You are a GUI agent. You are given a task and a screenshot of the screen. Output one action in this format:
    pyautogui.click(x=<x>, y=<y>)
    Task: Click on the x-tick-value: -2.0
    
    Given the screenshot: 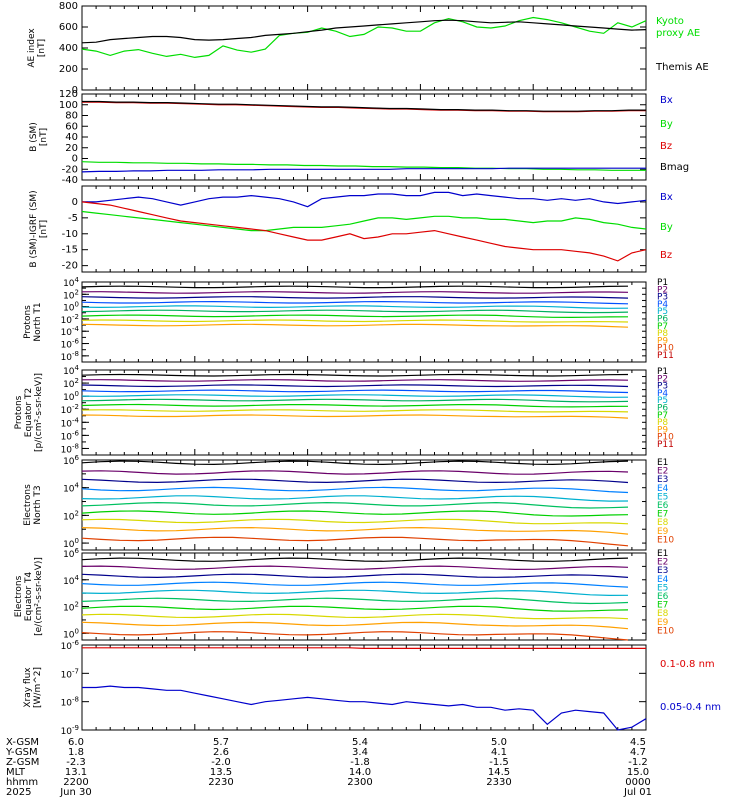 What is the action you would take?
    pyautogui.click(x=221, y=762)
    